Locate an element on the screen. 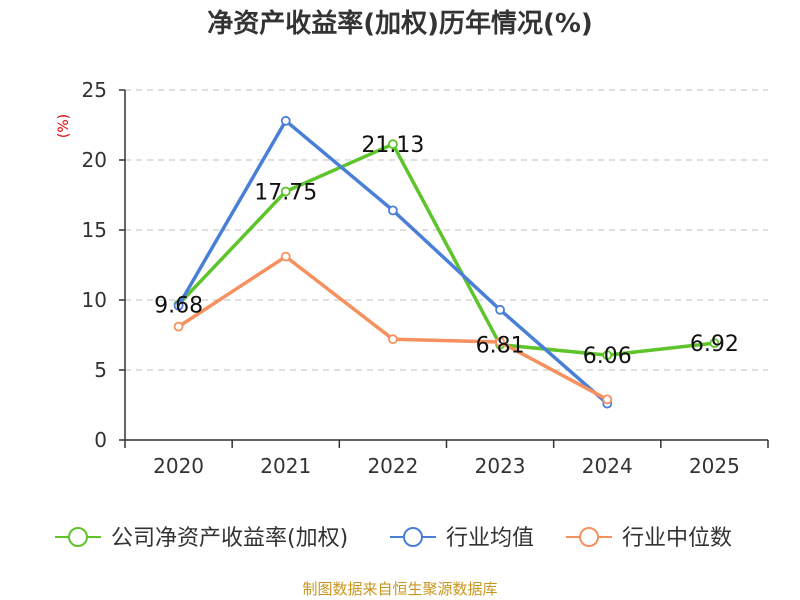  legend-label: 公司净资产收益率(加权) is located at coordinates (229, 538).